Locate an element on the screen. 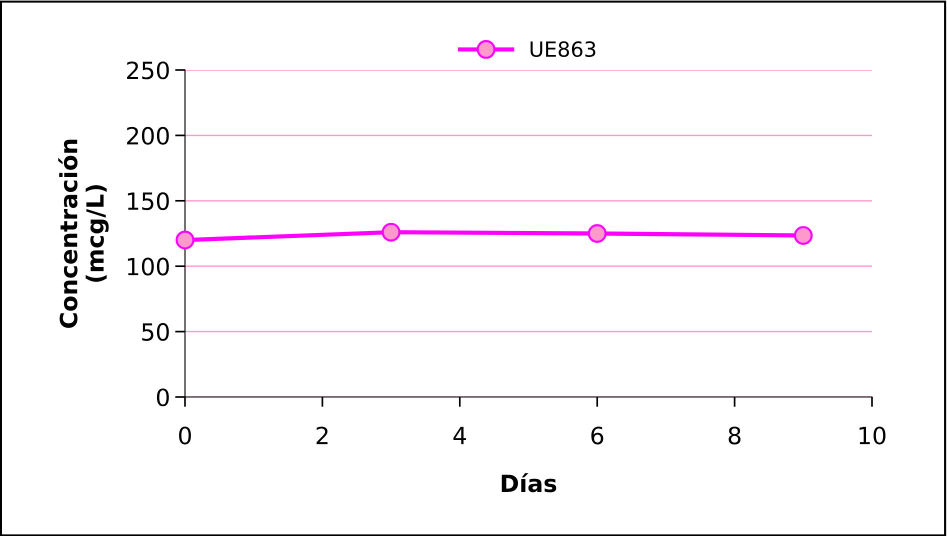 The image size is (947, 536). x-axis-title: Días is located at coordinates (529, 482).